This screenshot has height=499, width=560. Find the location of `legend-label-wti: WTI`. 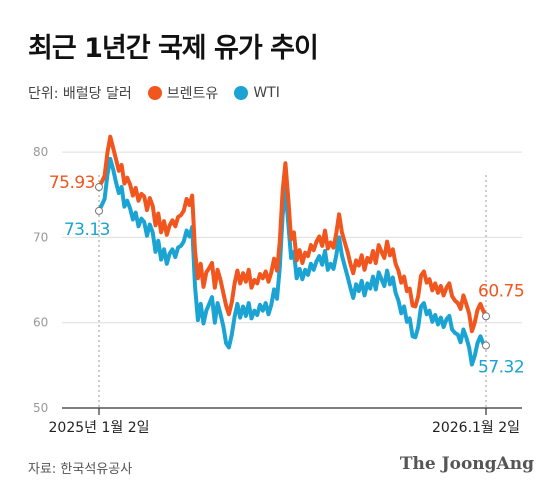

legend-label-wti: WTI is located at coordinates (266, 93).